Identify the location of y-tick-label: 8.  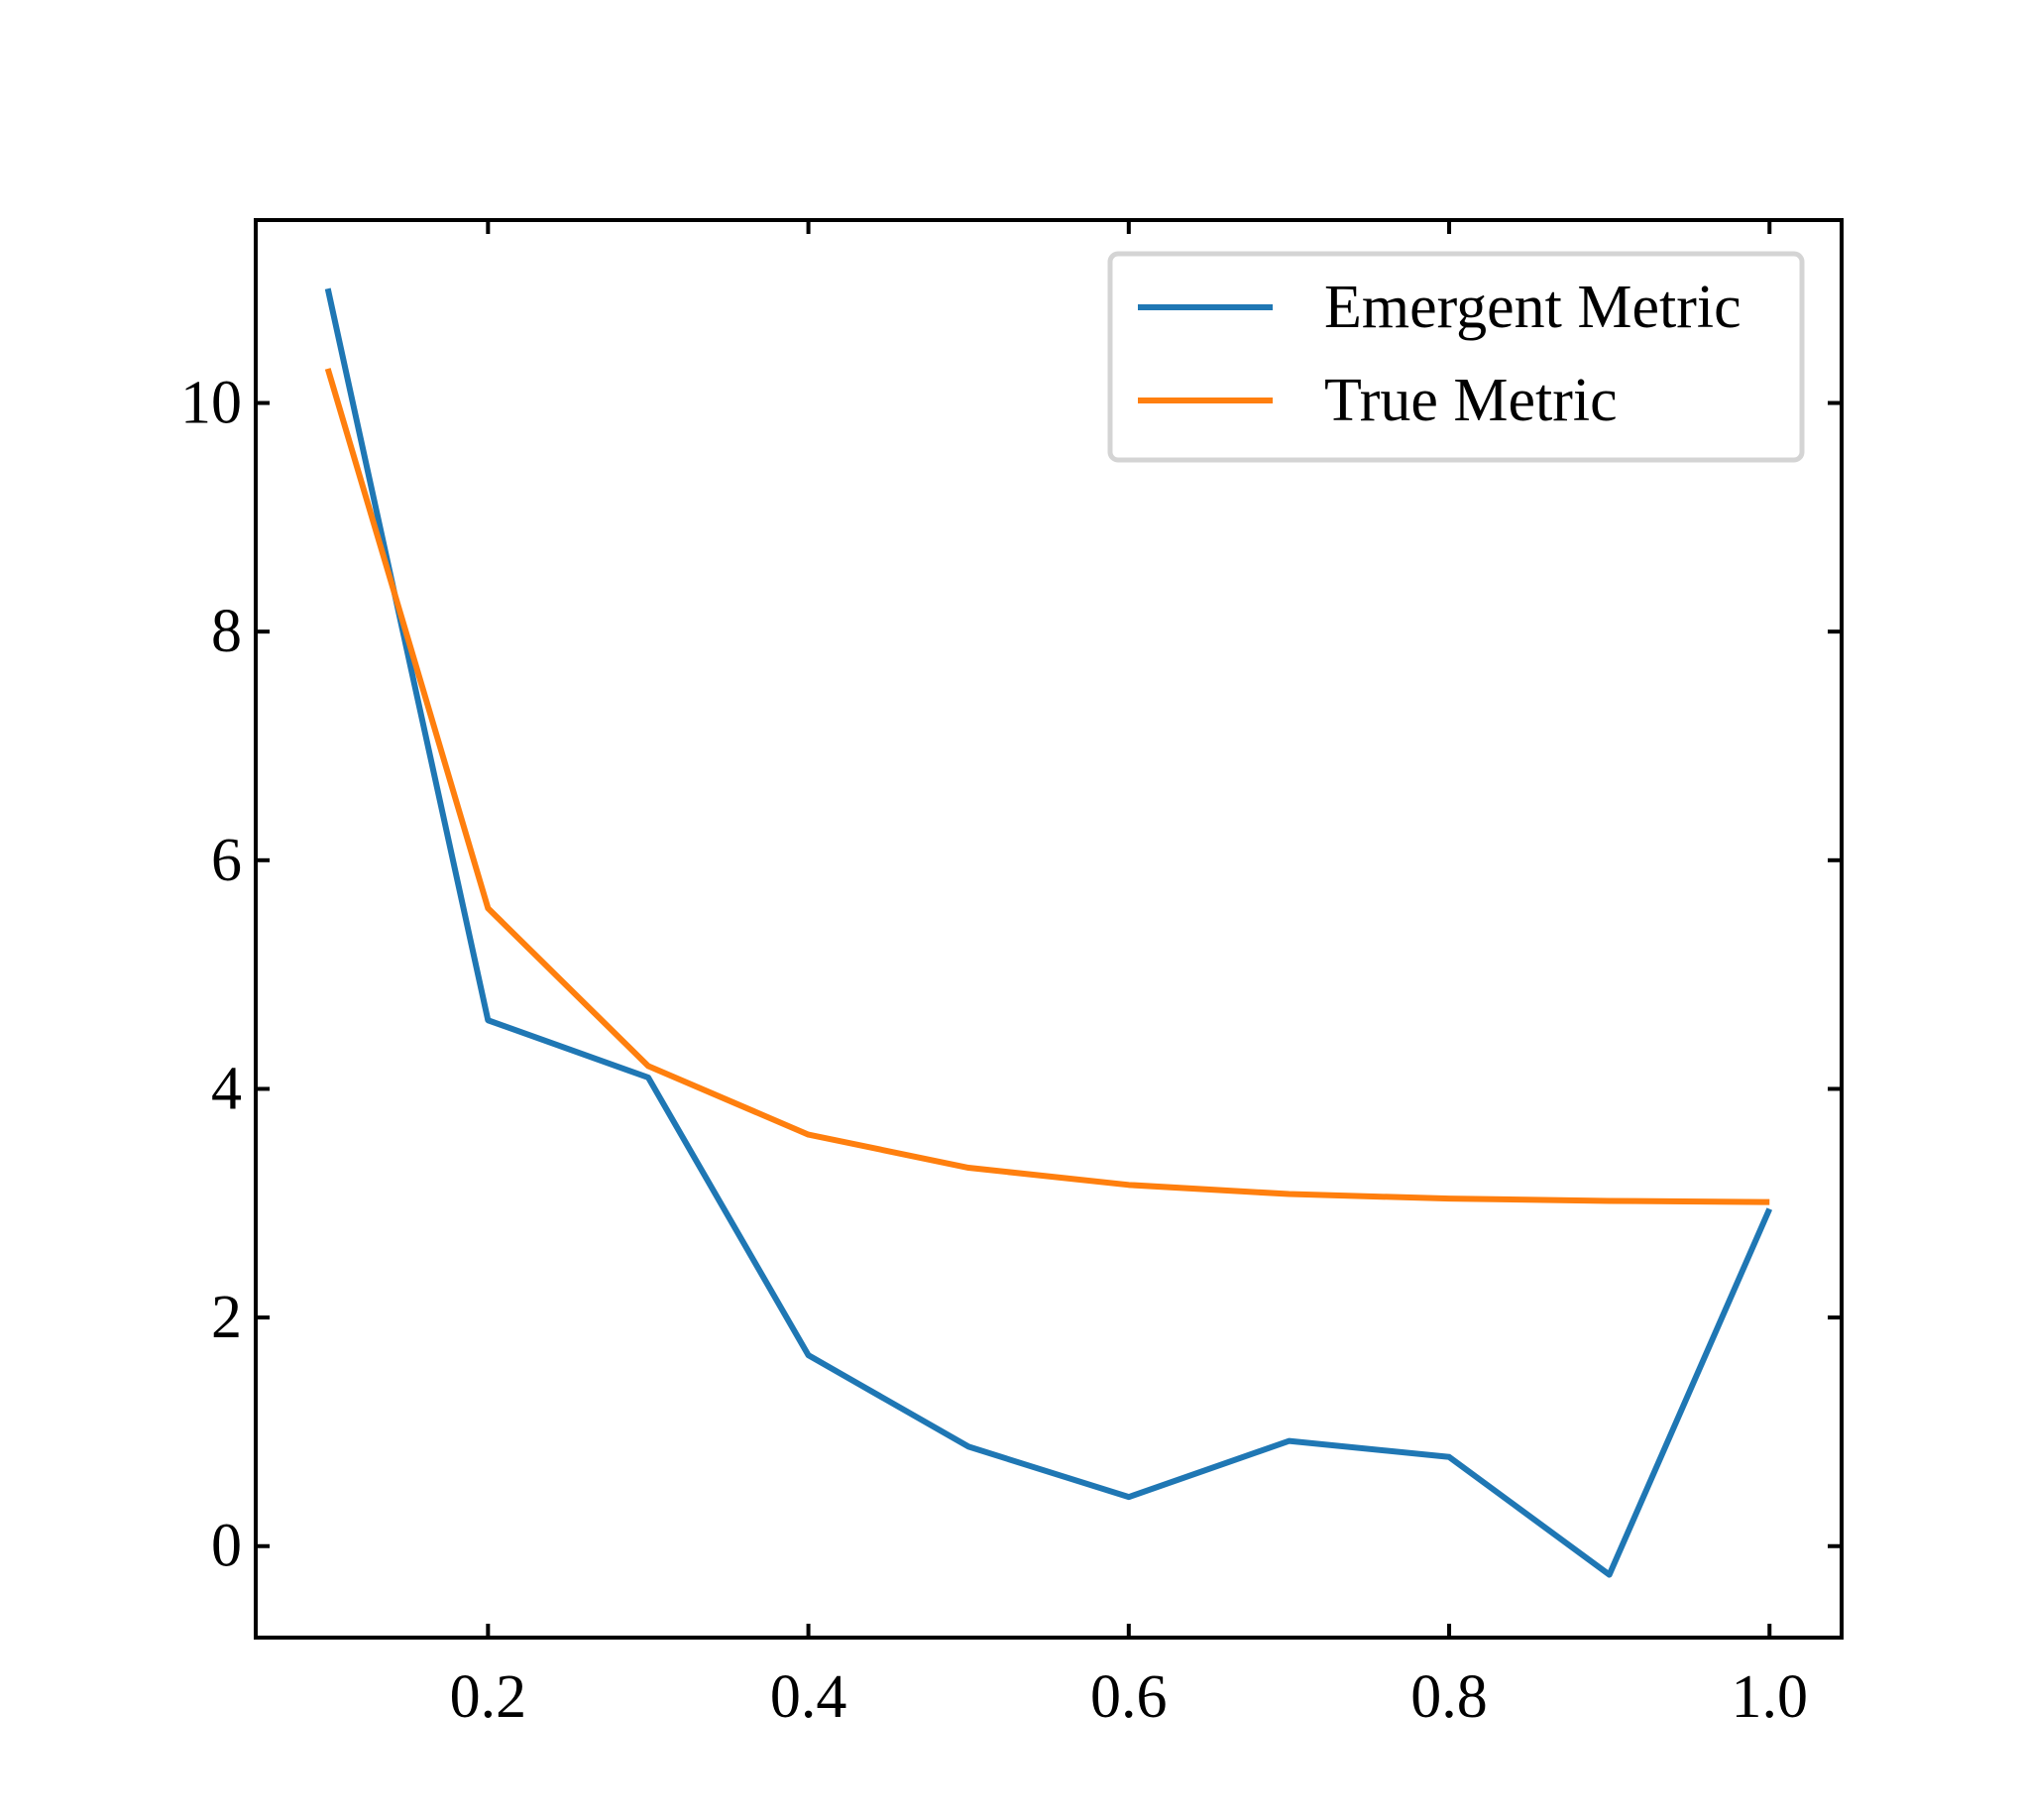
(226, 631).